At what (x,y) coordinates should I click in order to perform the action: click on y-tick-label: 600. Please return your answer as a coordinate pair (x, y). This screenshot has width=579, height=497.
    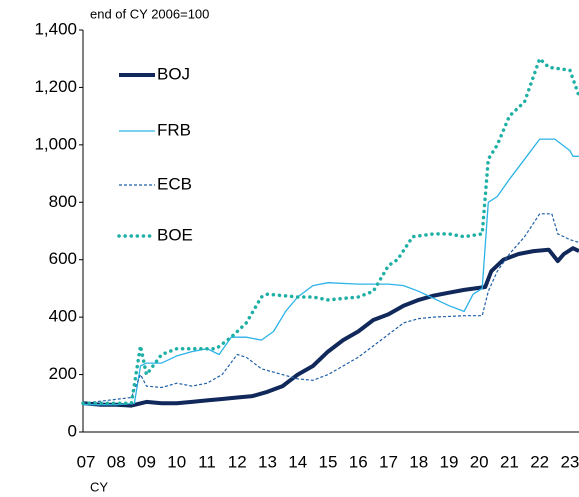
    Looking at the image, I should click on (63, 258).